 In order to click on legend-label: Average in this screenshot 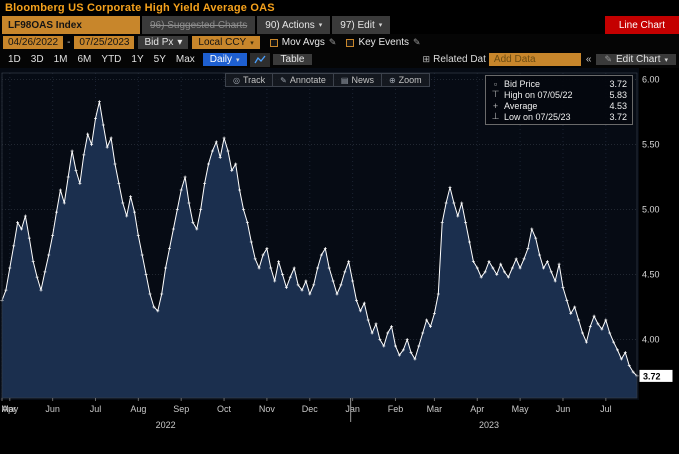, I will do `click(521, 105)`.